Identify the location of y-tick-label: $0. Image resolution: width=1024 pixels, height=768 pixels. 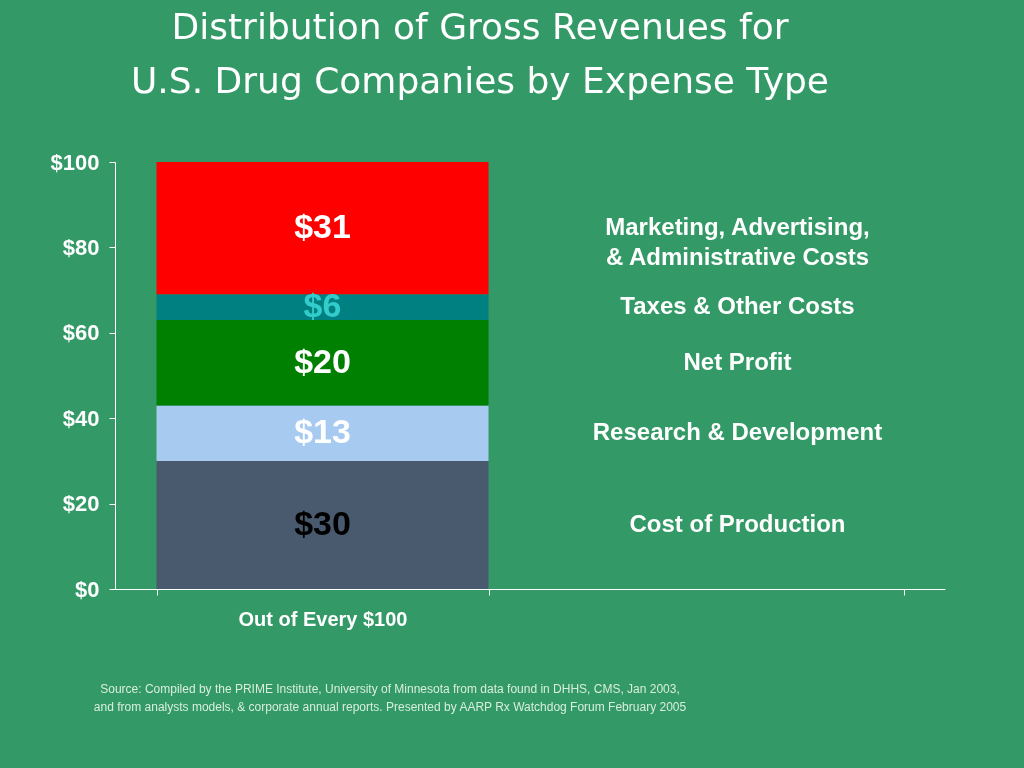
(87, 589).